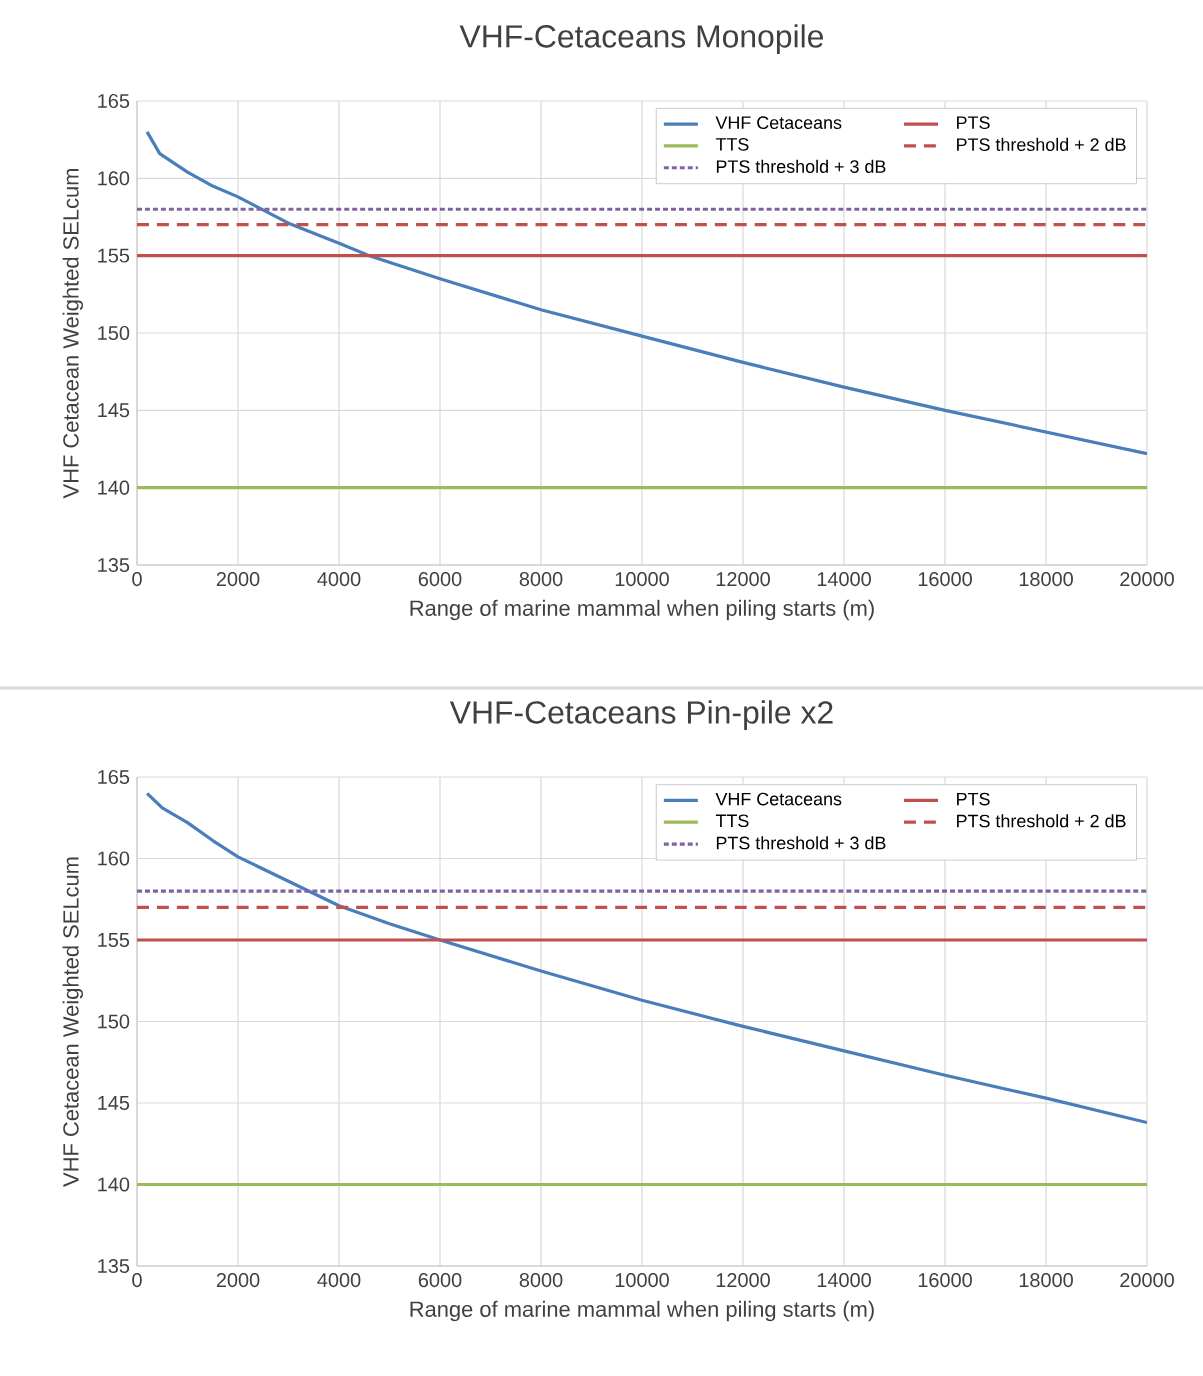 The image size is (1203, 1376). I want to click on chart-title: VHF-Cetaceans Pin-pile x2, so click(641, 715).